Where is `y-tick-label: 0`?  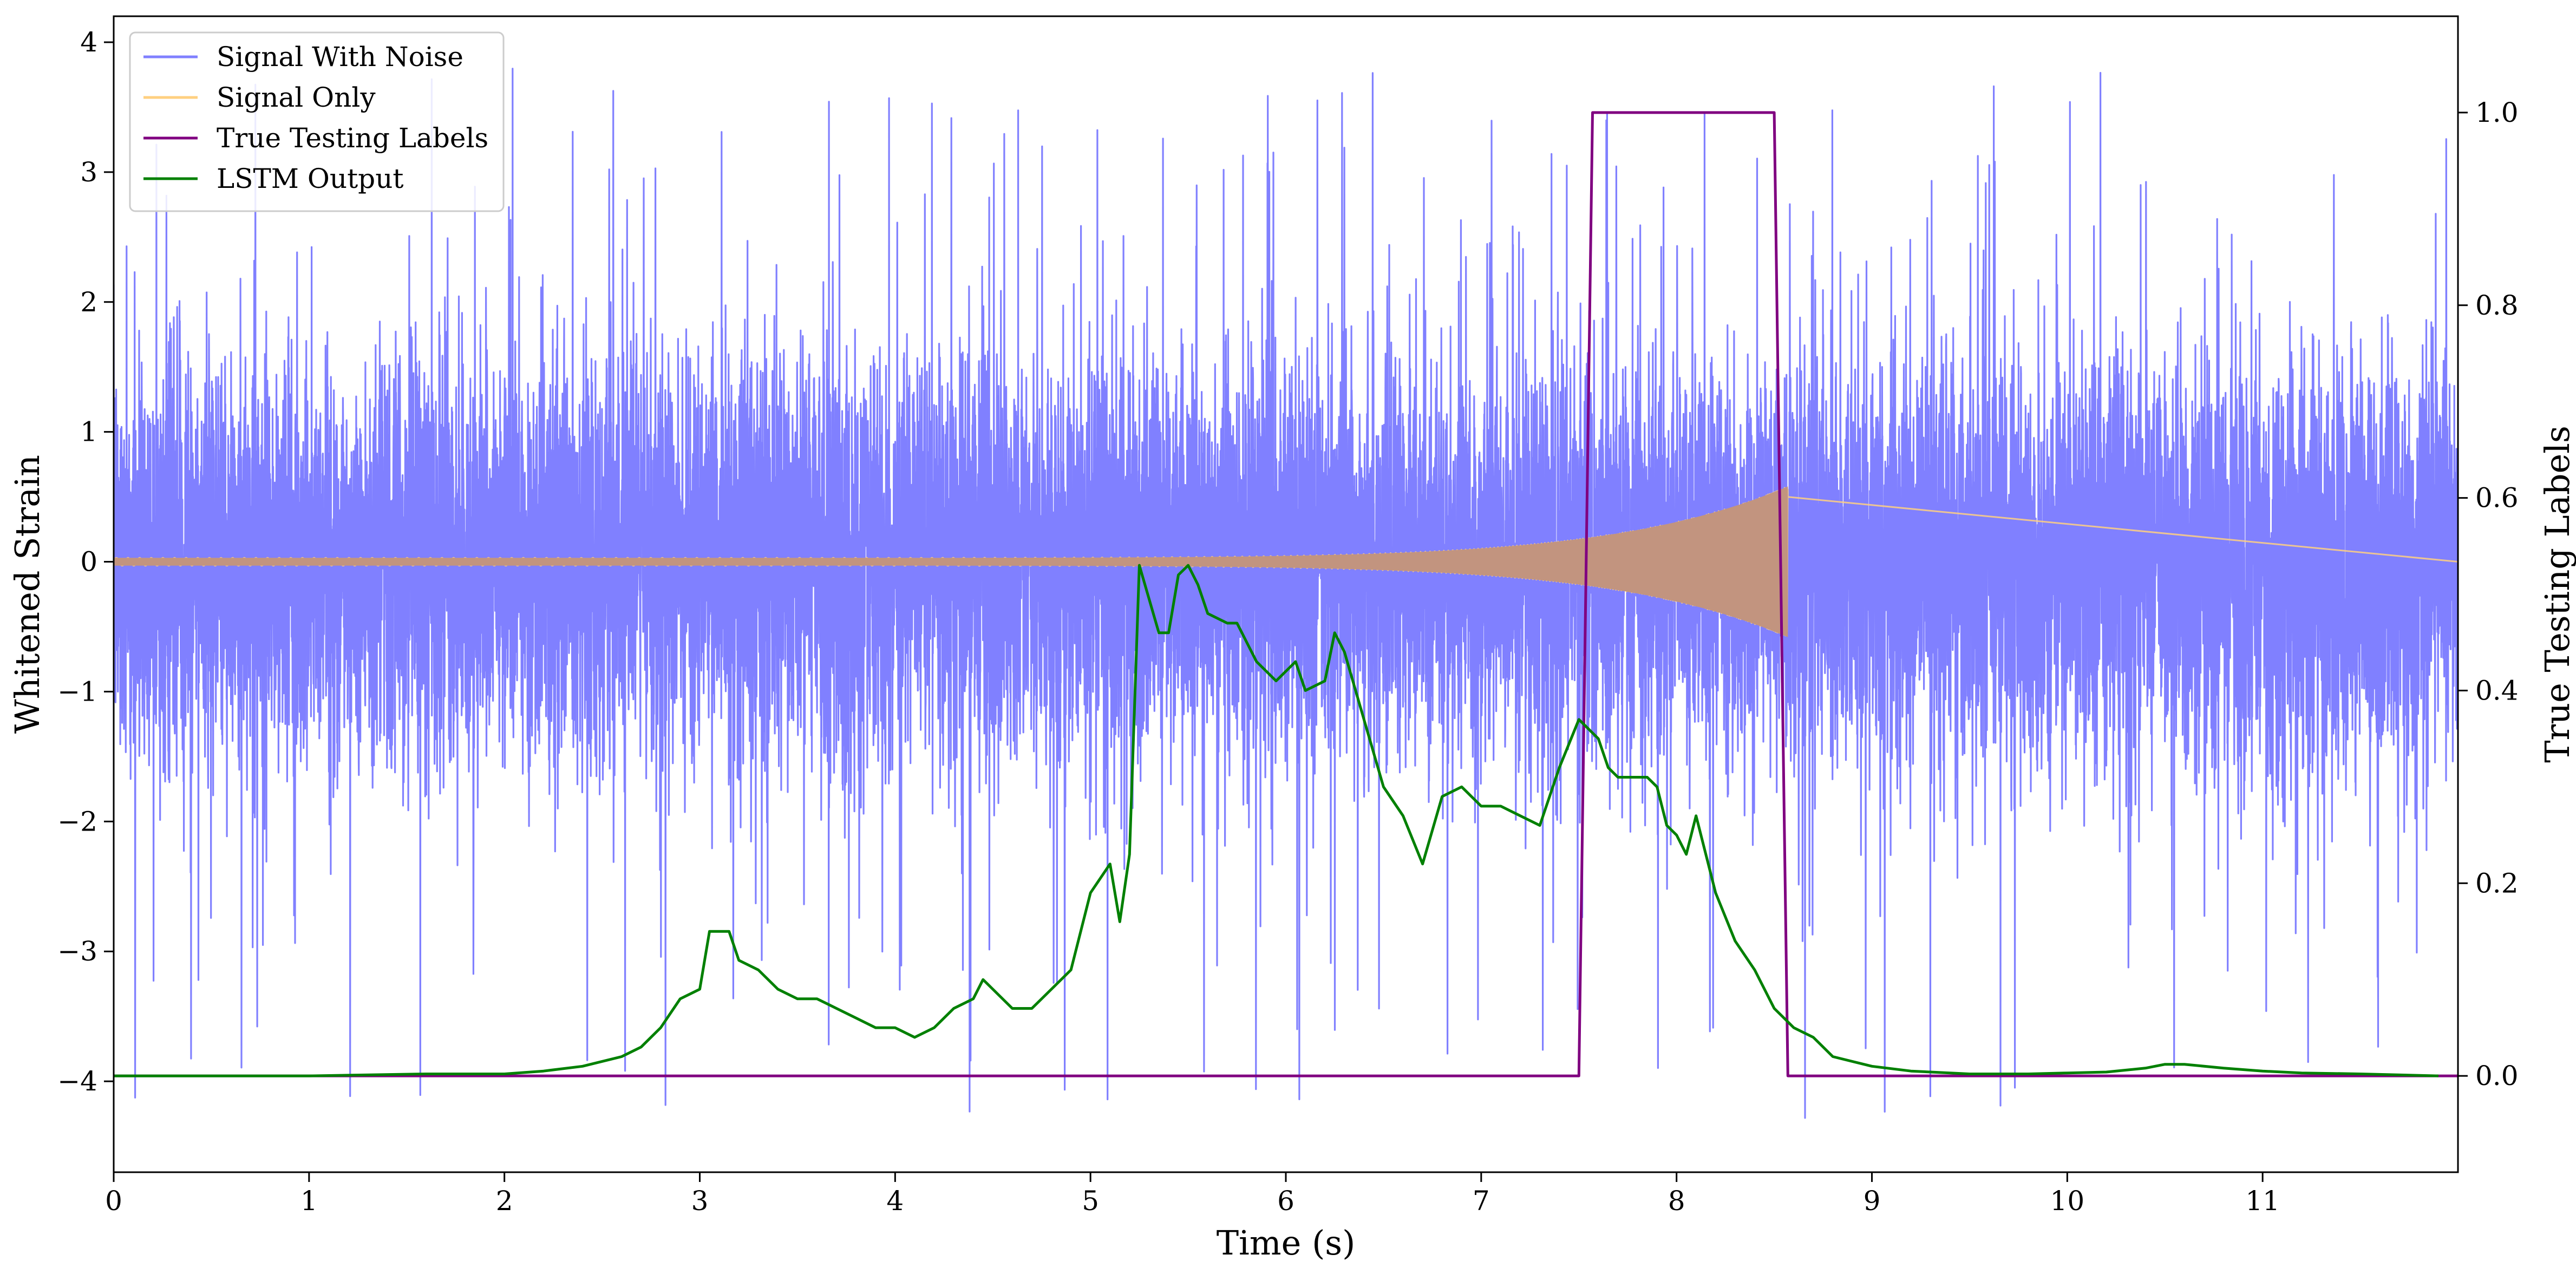
y-tick-label: 0 is located at coordinates (88, 562).